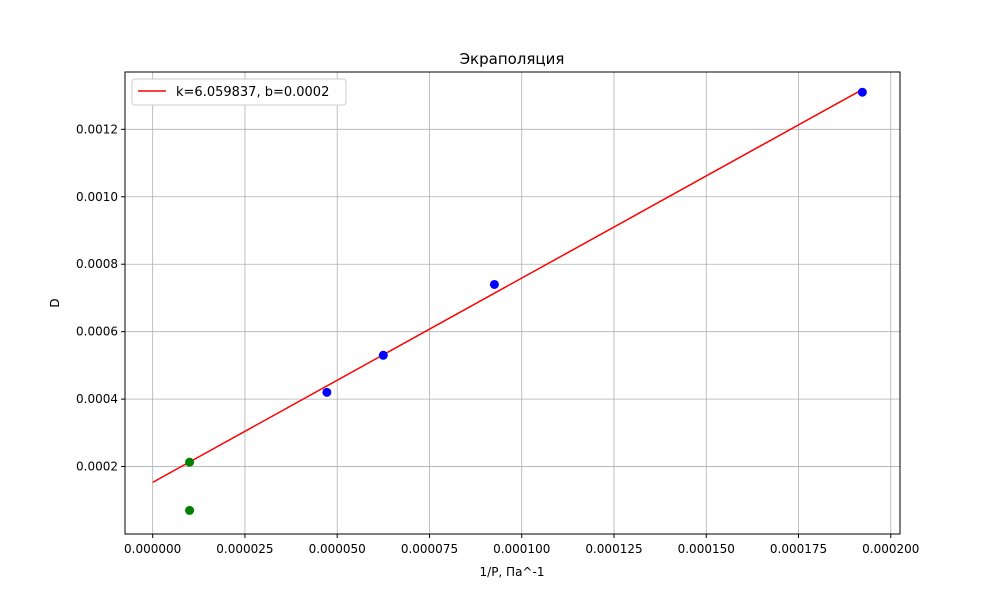 This screenshot has width=1000, height=600. I want to click on x-tick-label: 0.000050, so click(337, 549).